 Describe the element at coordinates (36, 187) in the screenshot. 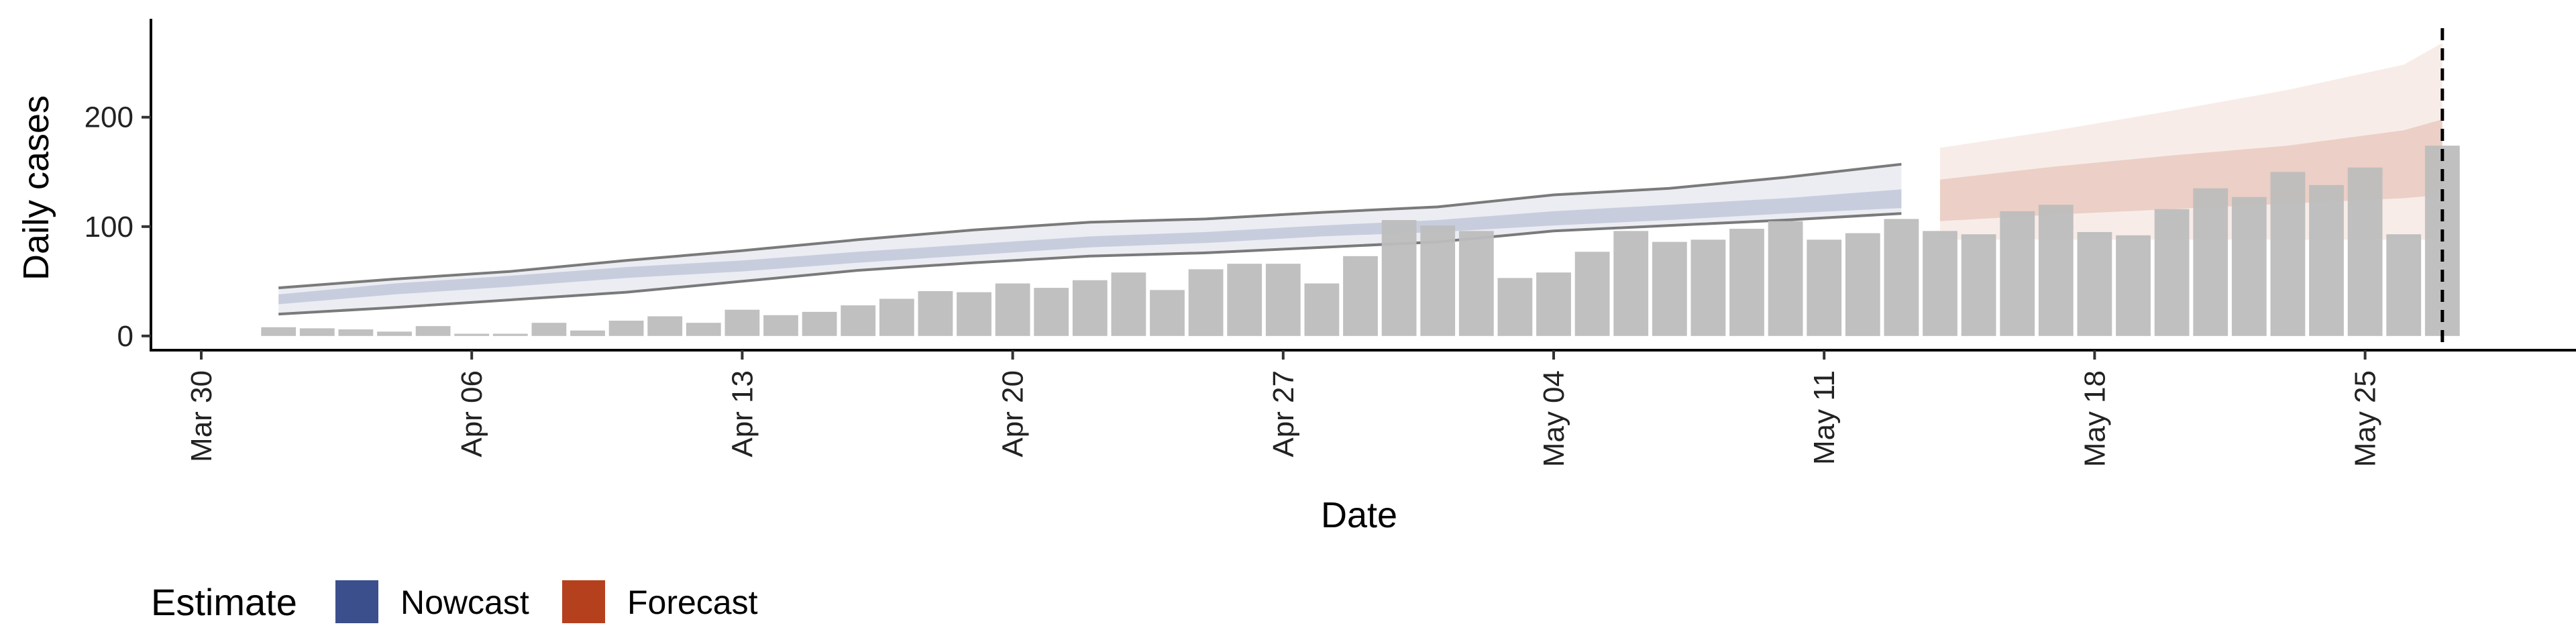

I see `y-axis-title: Daily cases` at that location.